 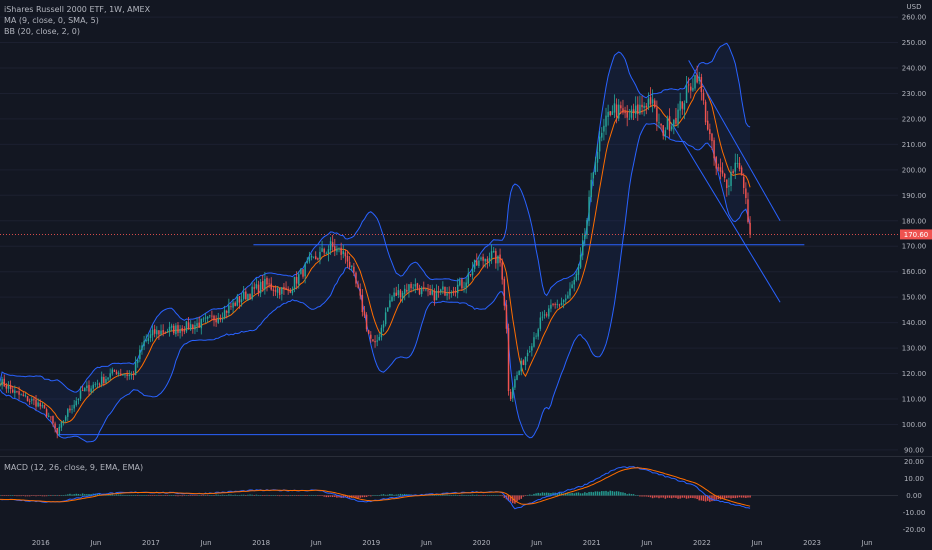 What do you see at coordinates (51, 20) in the screenshot?
I see `ma-legend: MA (9, close, 0, SMA, 5)` at bounding box center [51, 20].